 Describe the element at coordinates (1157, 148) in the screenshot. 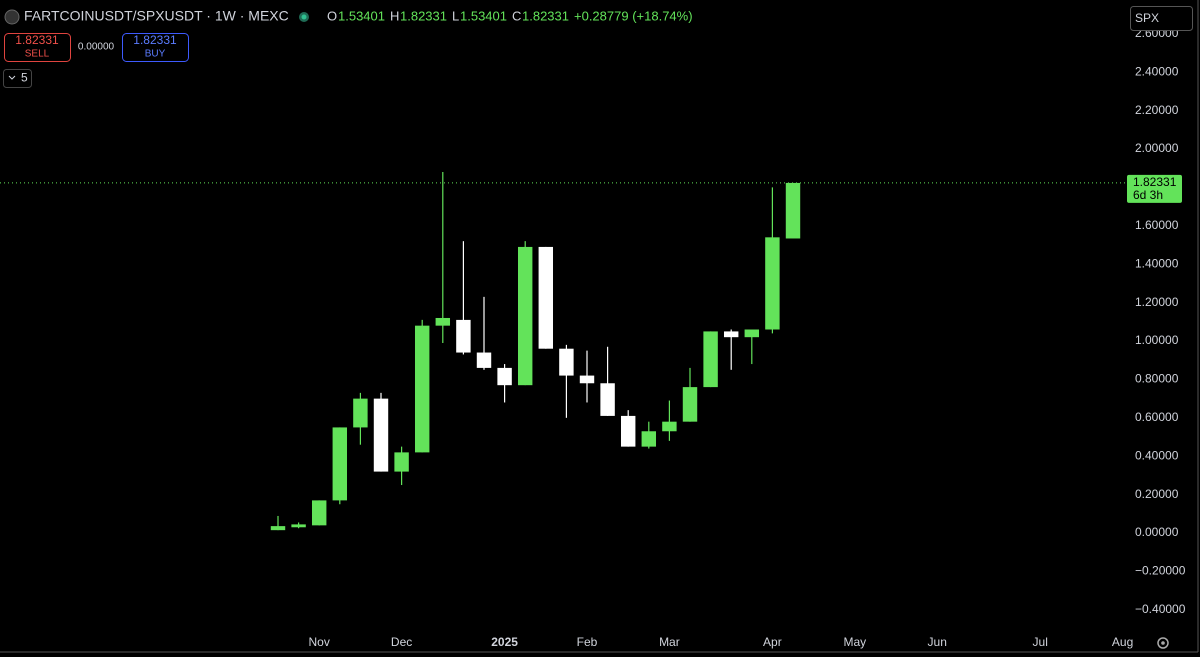

I see `y-tick-label: 2.00000` at that location.